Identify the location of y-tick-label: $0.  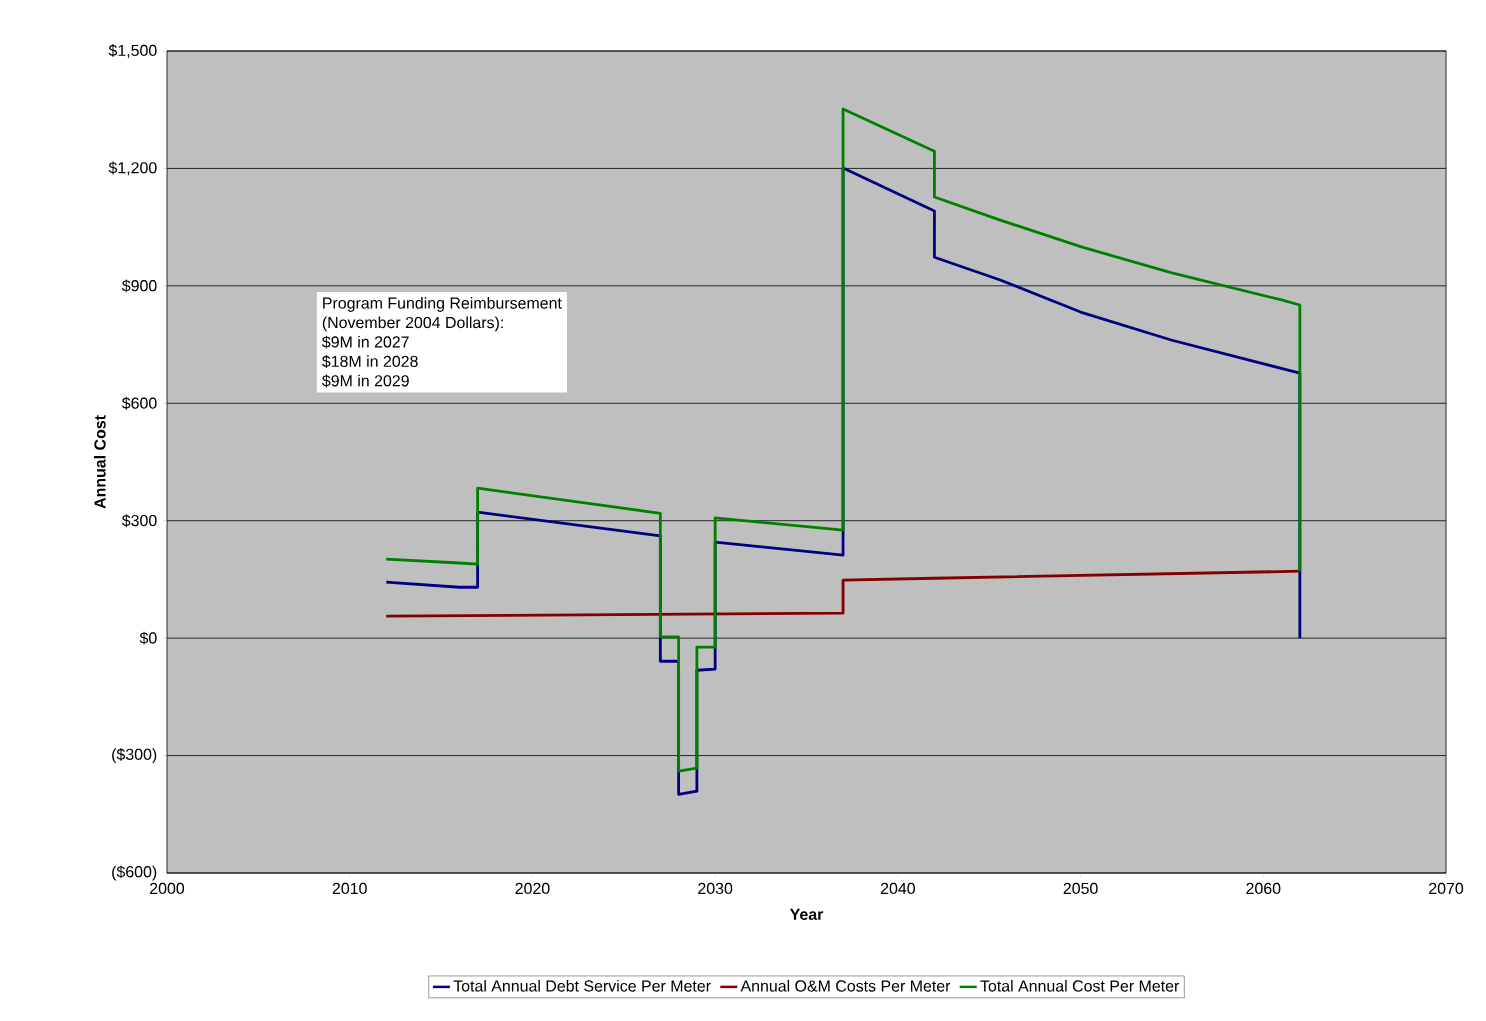
(148, 638).